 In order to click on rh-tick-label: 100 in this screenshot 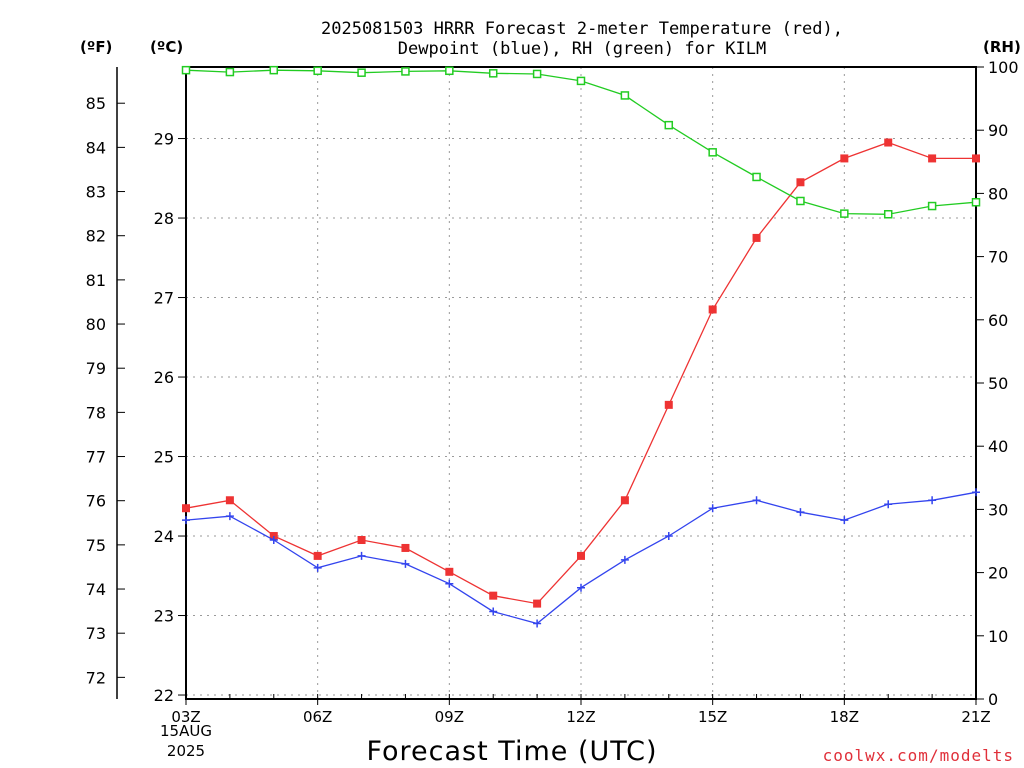, I will do `click(1003, 67)`.